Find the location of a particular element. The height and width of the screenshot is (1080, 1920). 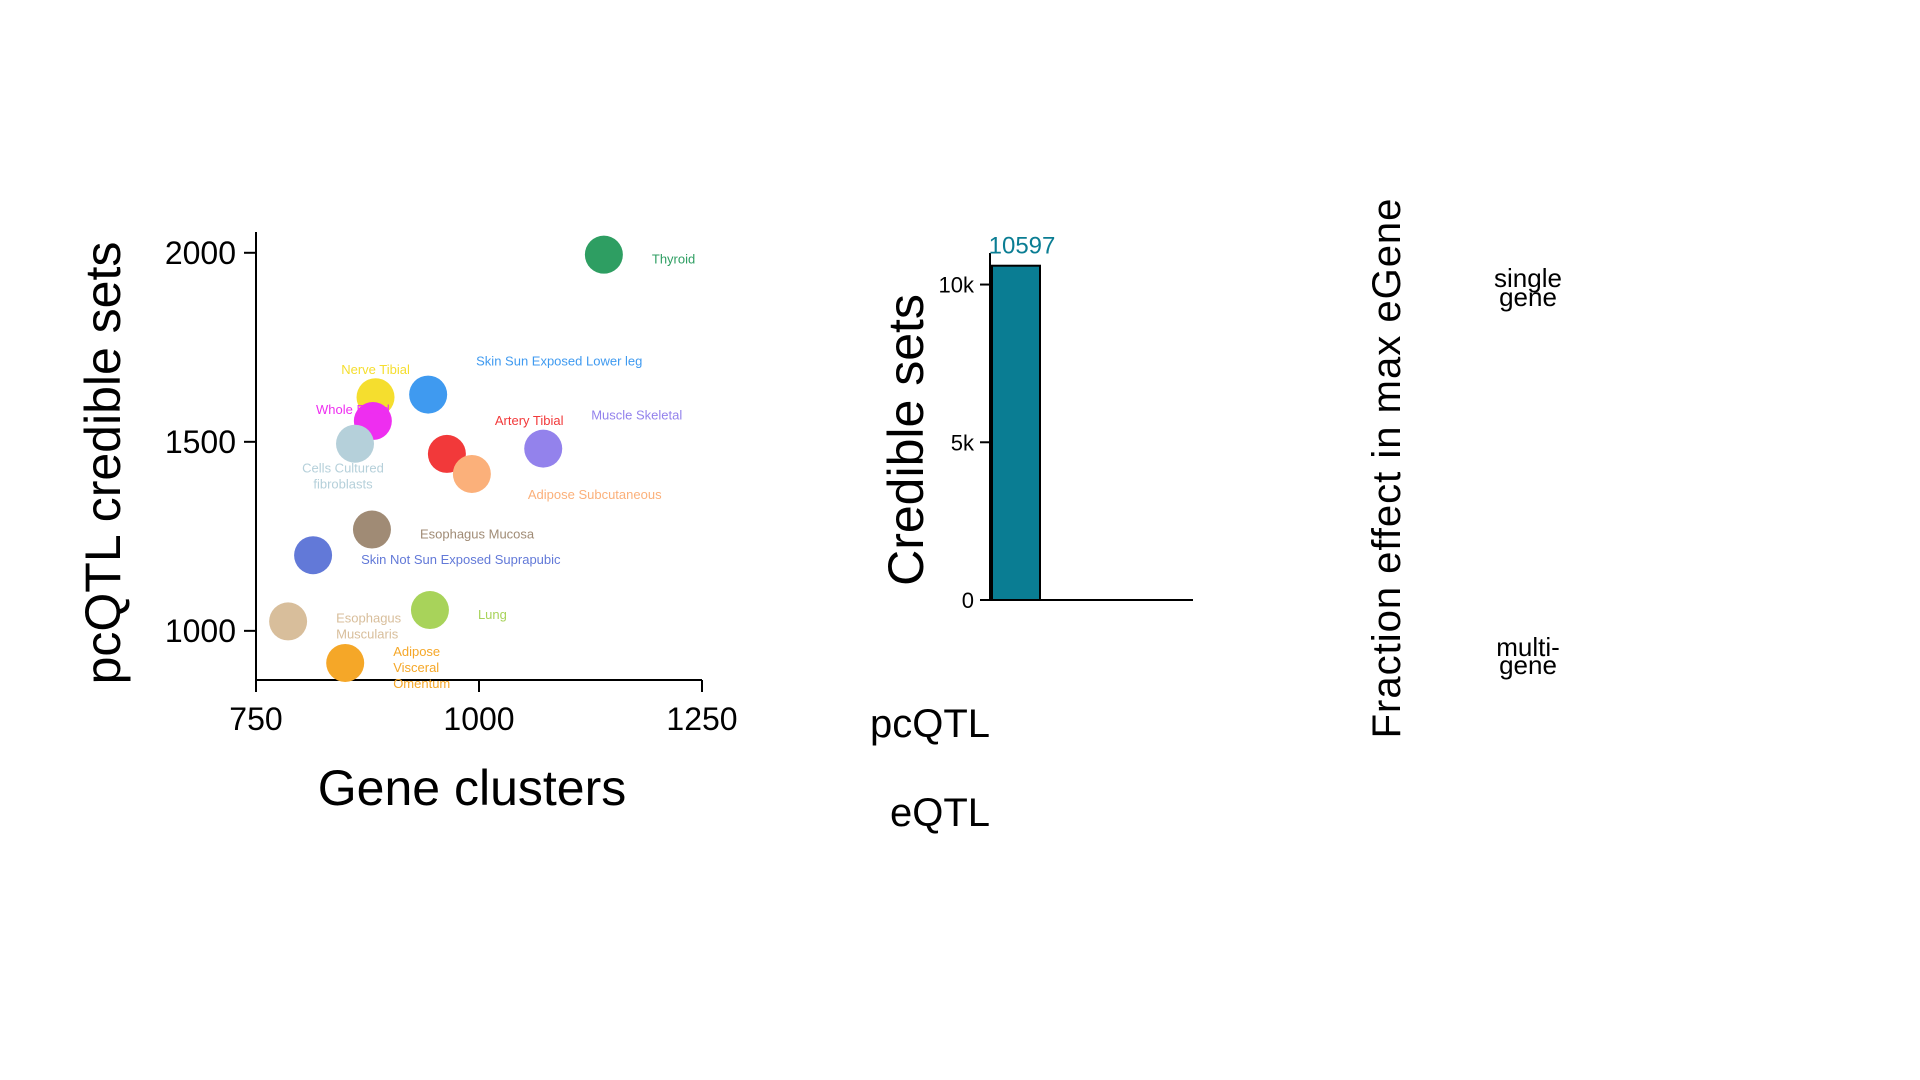

scatter-point-adipose-visceral-omentum is located at coordinates (345, 662).